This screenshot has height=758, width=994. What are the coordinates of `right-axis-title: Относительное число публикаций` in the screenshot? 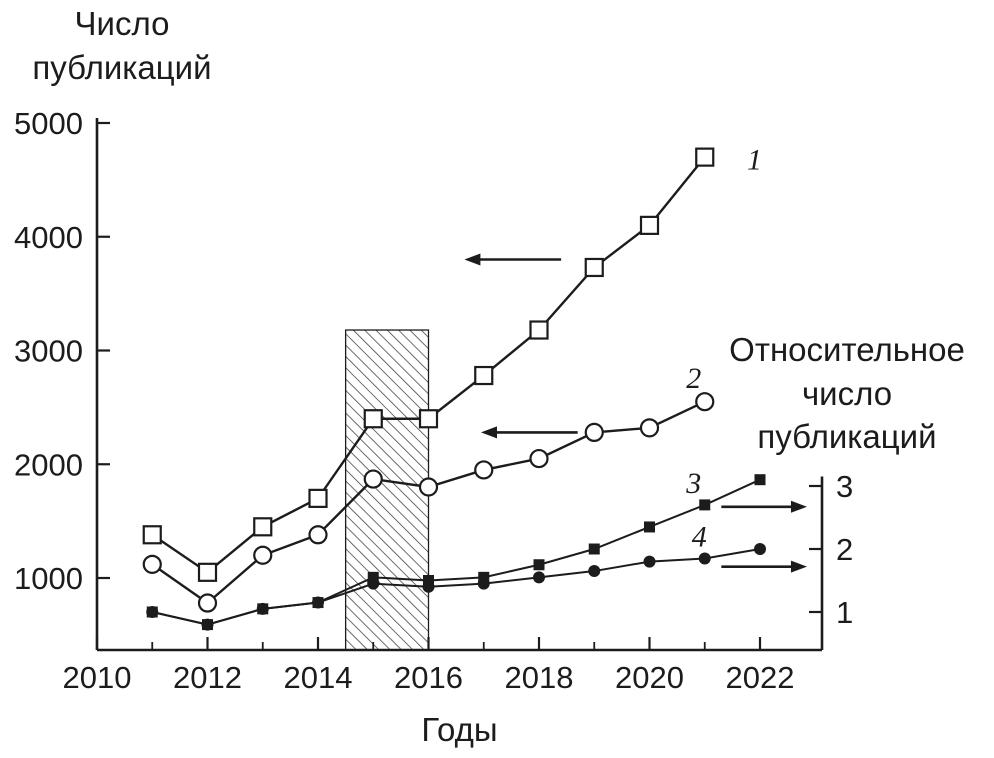 It's located at (847, 393).